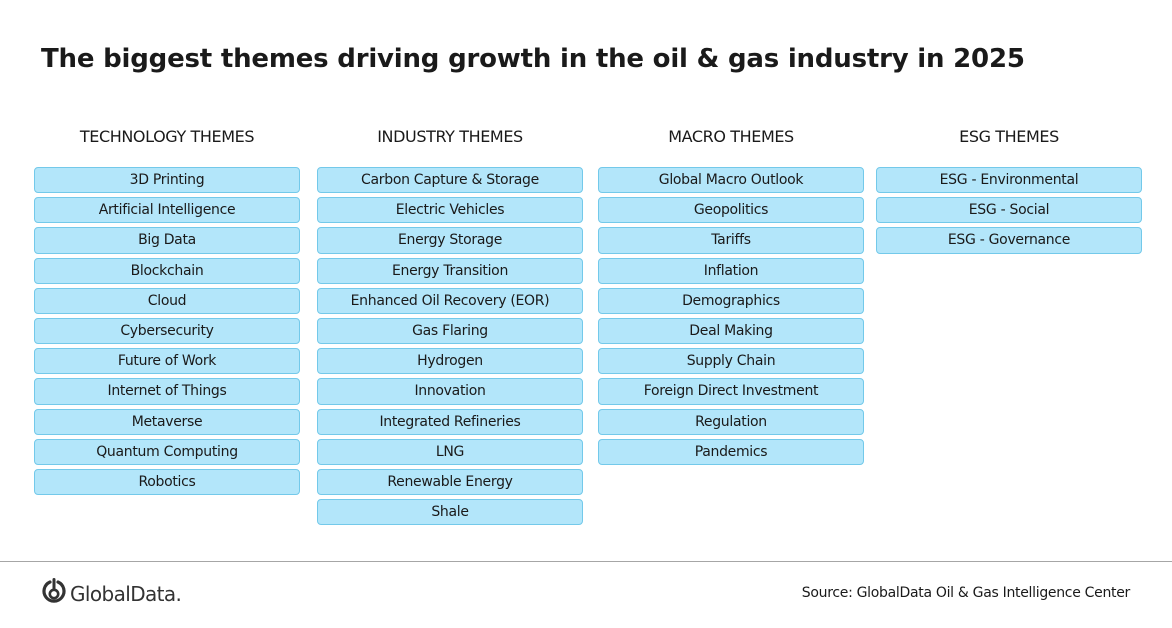 This screenshot has width=1172, height=628. Describe the element at coordinates (167, 210) in the screenshot. I see `theme-box: Artificial Intelligence` at that location.